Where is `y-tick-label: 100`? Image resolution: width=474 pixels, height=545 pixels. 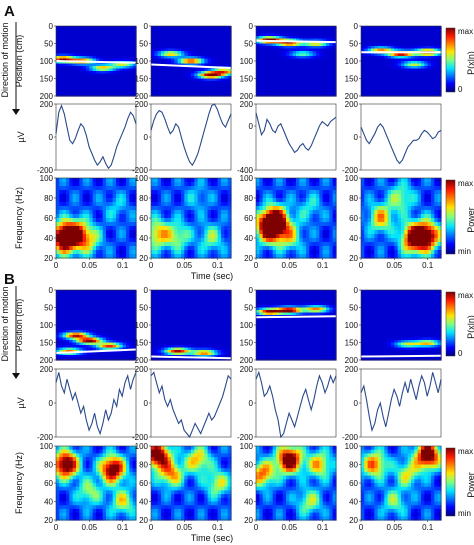 y-tick-label: 100 is located at coordinates (247, 61).